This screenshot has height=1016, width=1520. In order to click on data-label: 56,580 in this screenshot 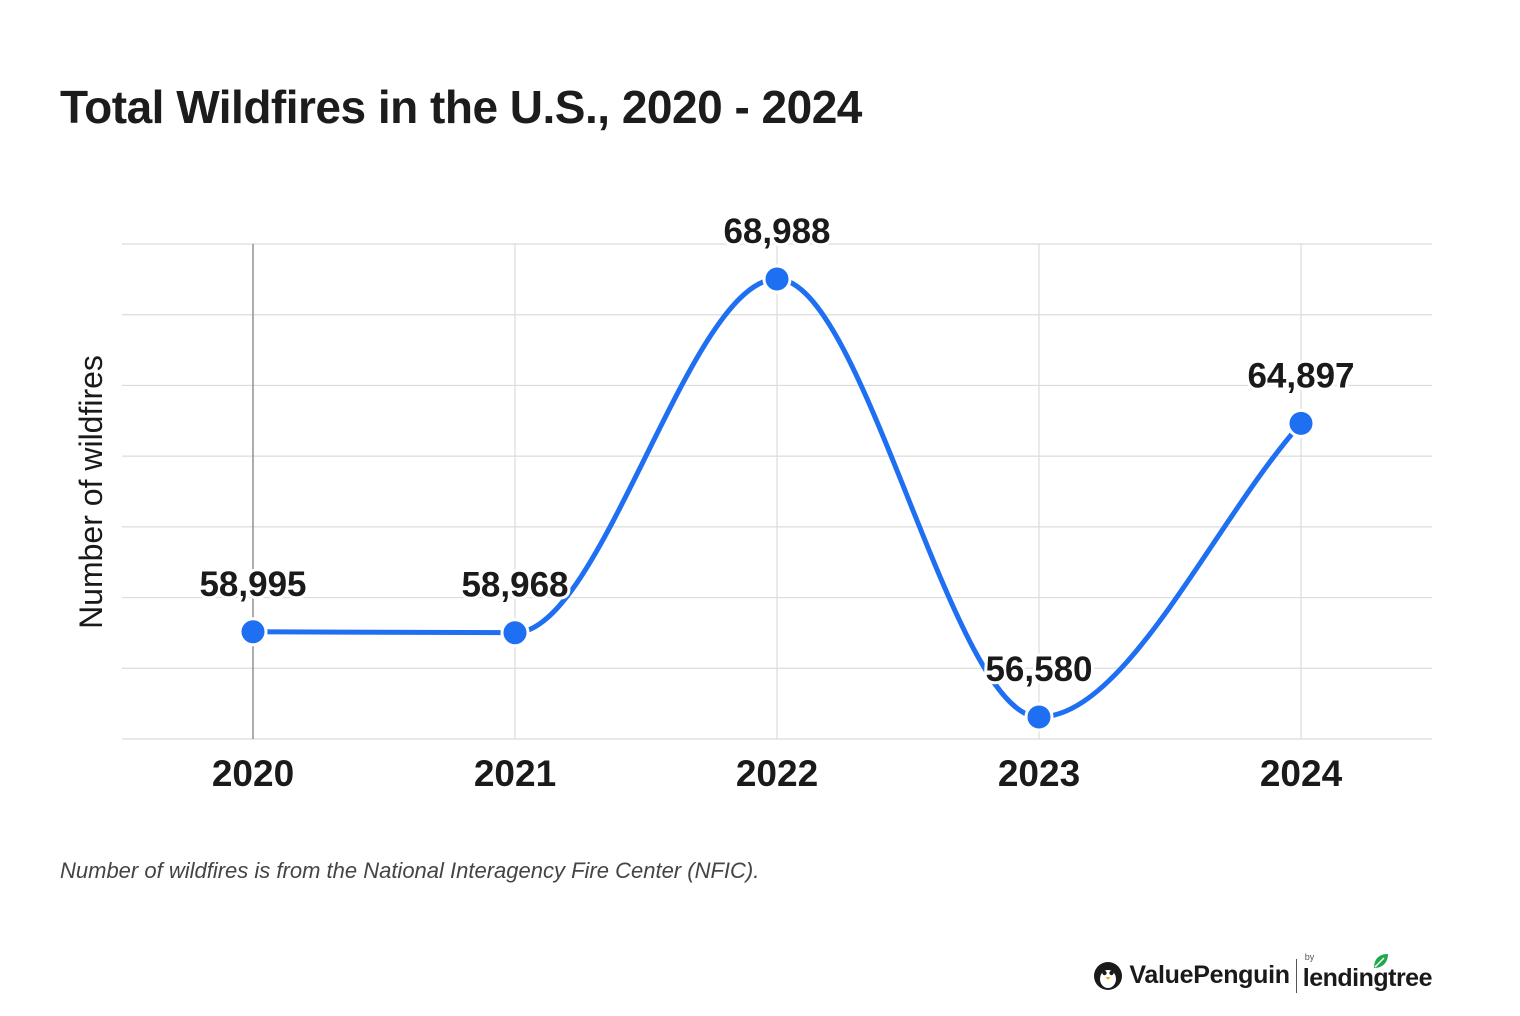, I will do `click(1038, 669)`.